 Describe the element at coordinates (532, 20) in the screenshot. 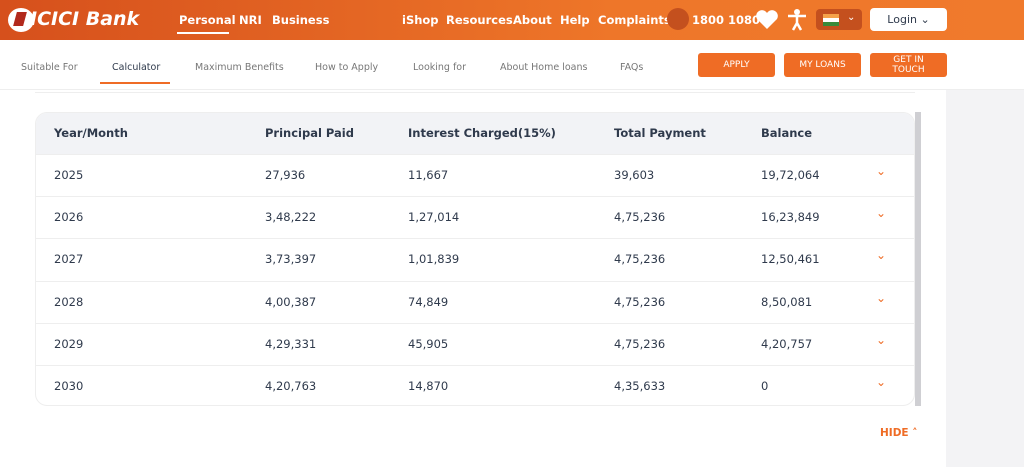

I see `top-link: About` at that location.